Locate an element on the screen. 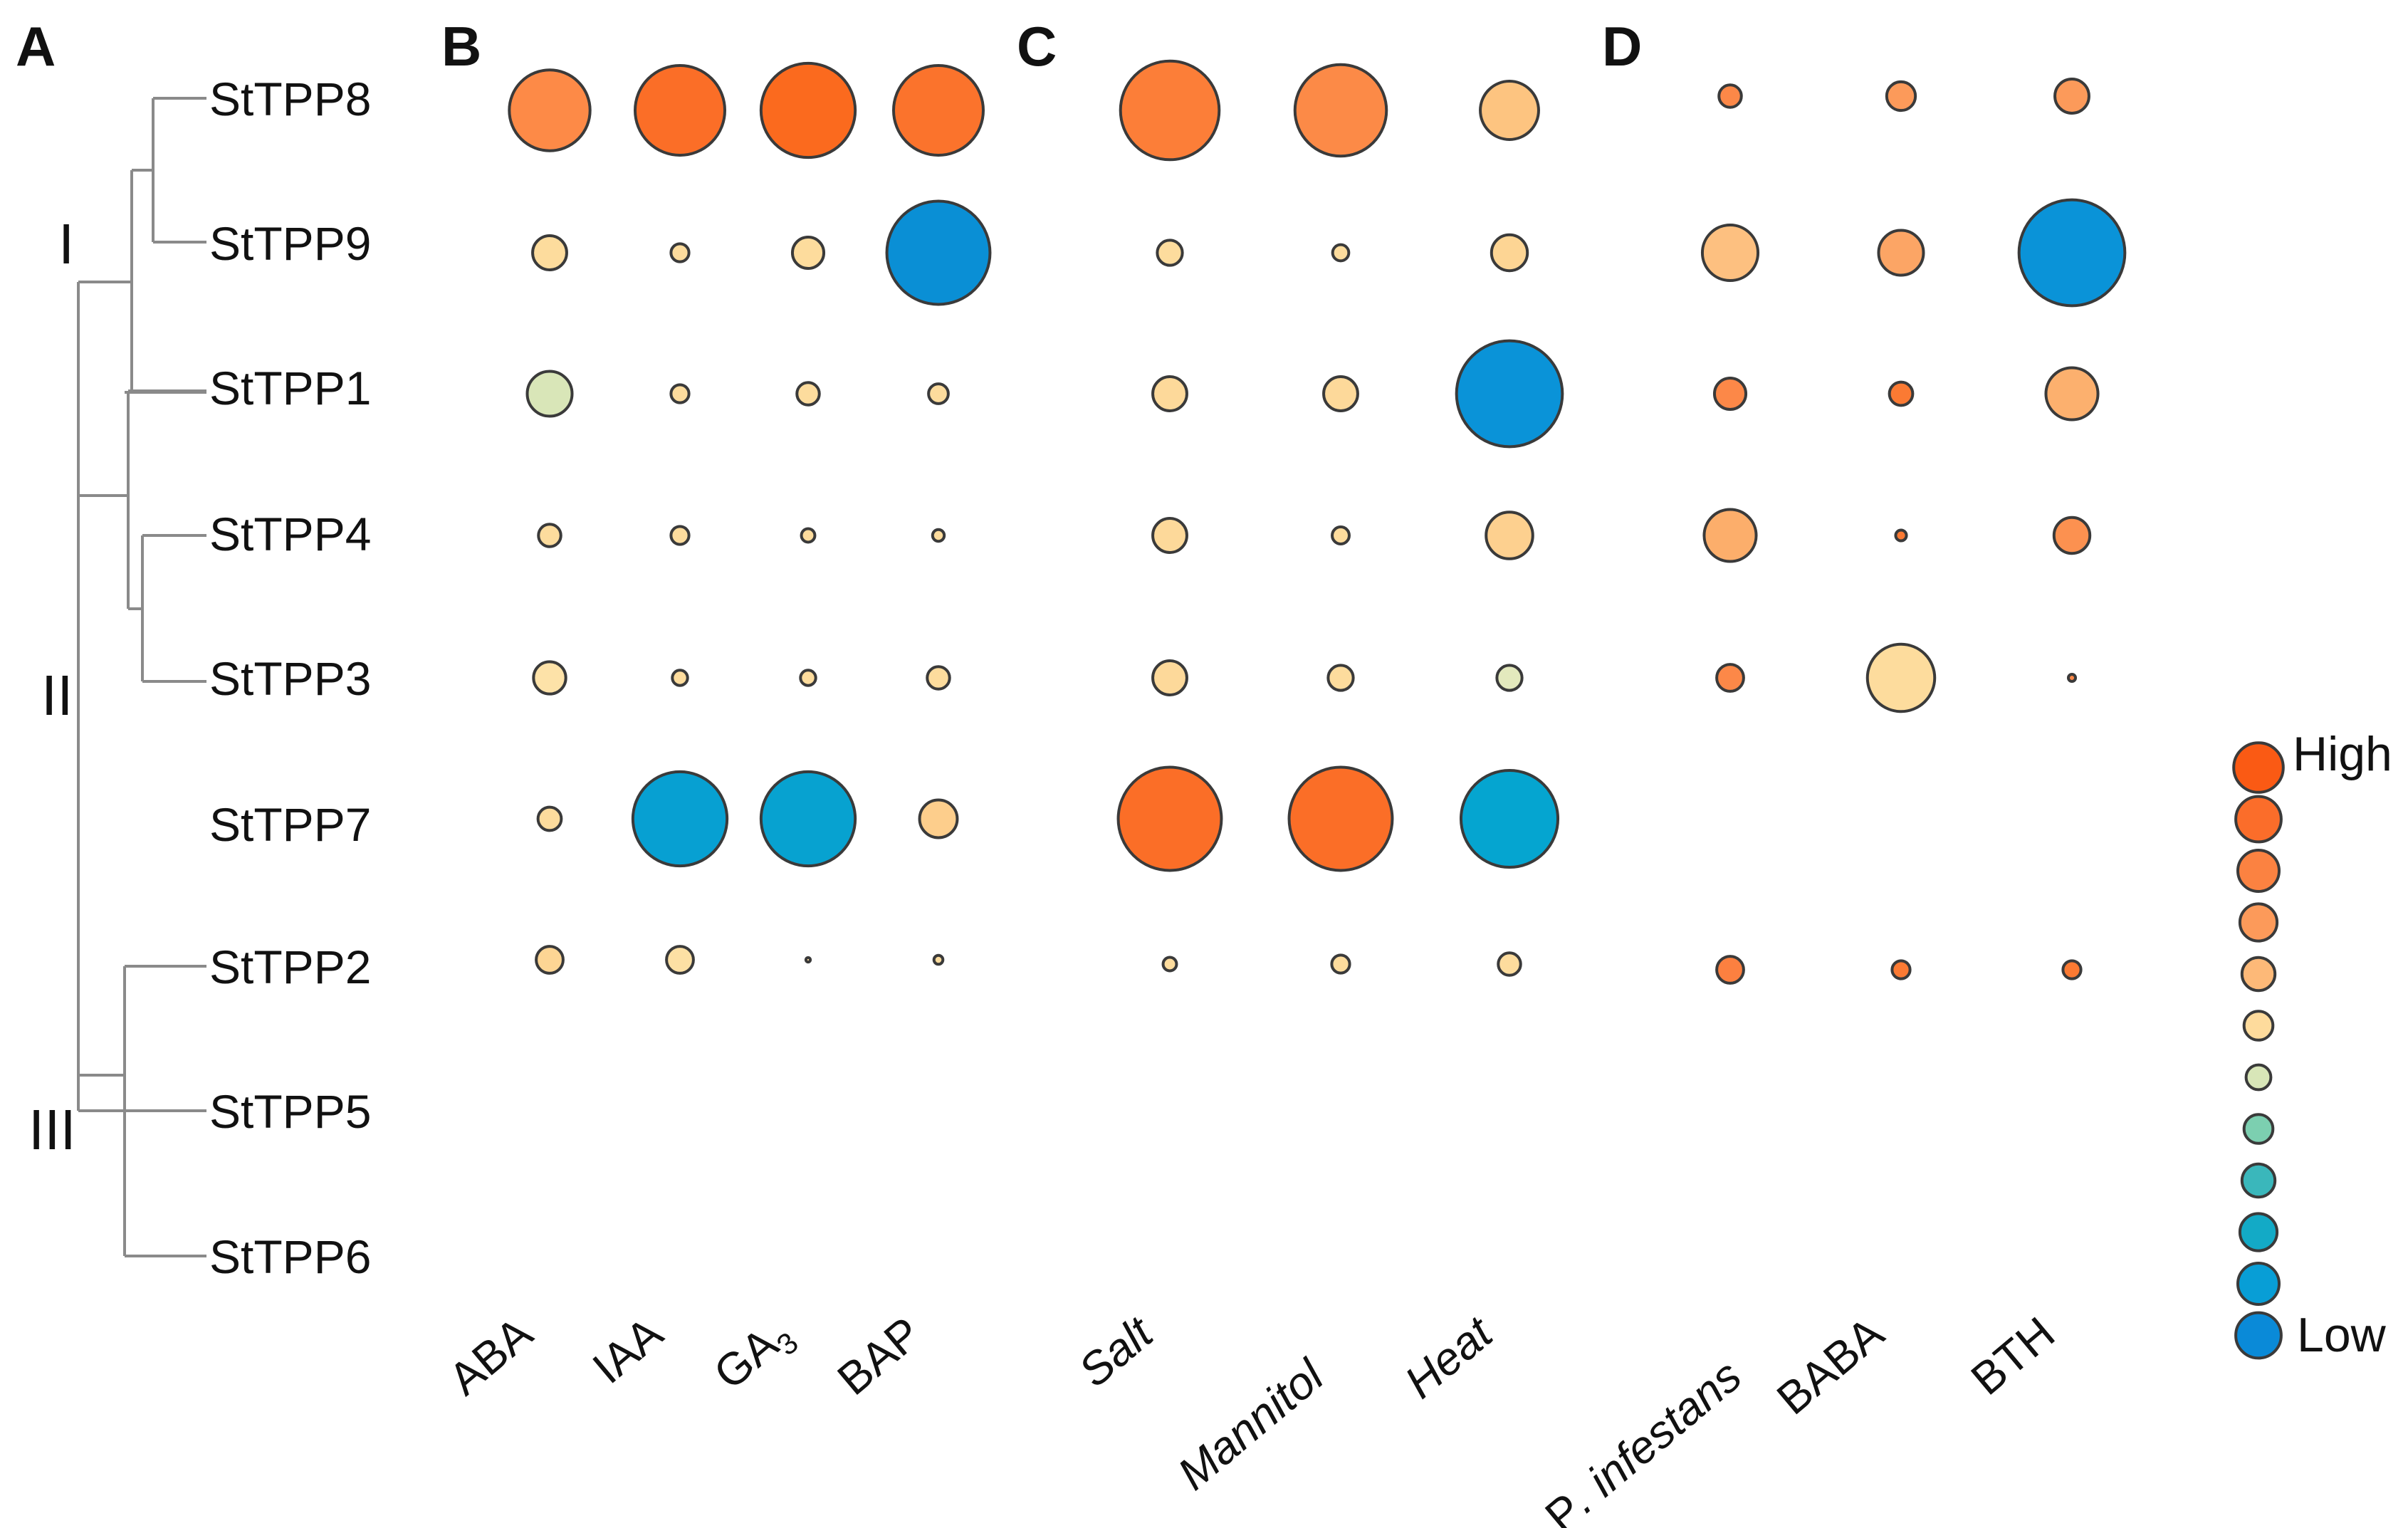  clade-label-ii: II is located at coordinates (57, 695).